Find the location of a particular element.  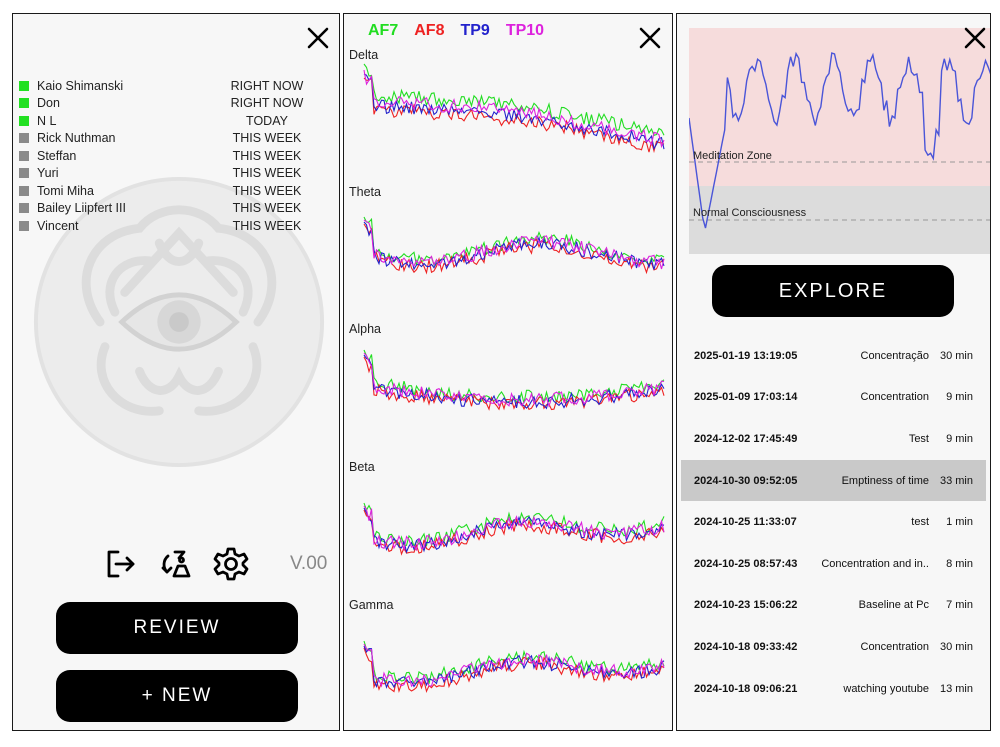

session-date: 2024-10-25 08:57:43 is located at coordinates (746, 563).